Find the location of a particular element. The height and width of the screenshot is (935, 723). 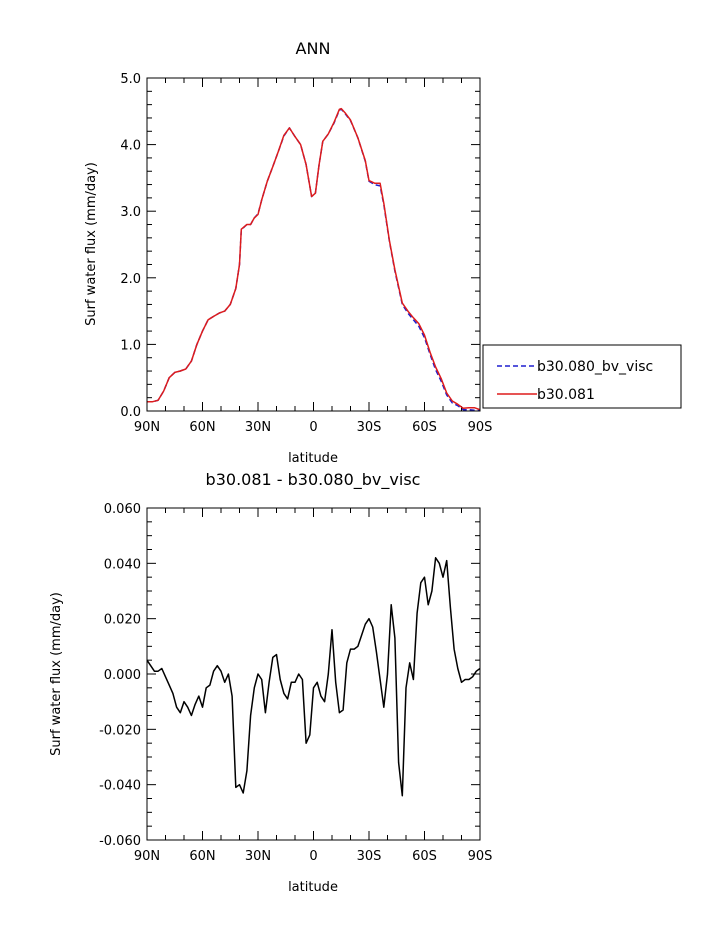

legend-box is located at coordinates (582, 376).